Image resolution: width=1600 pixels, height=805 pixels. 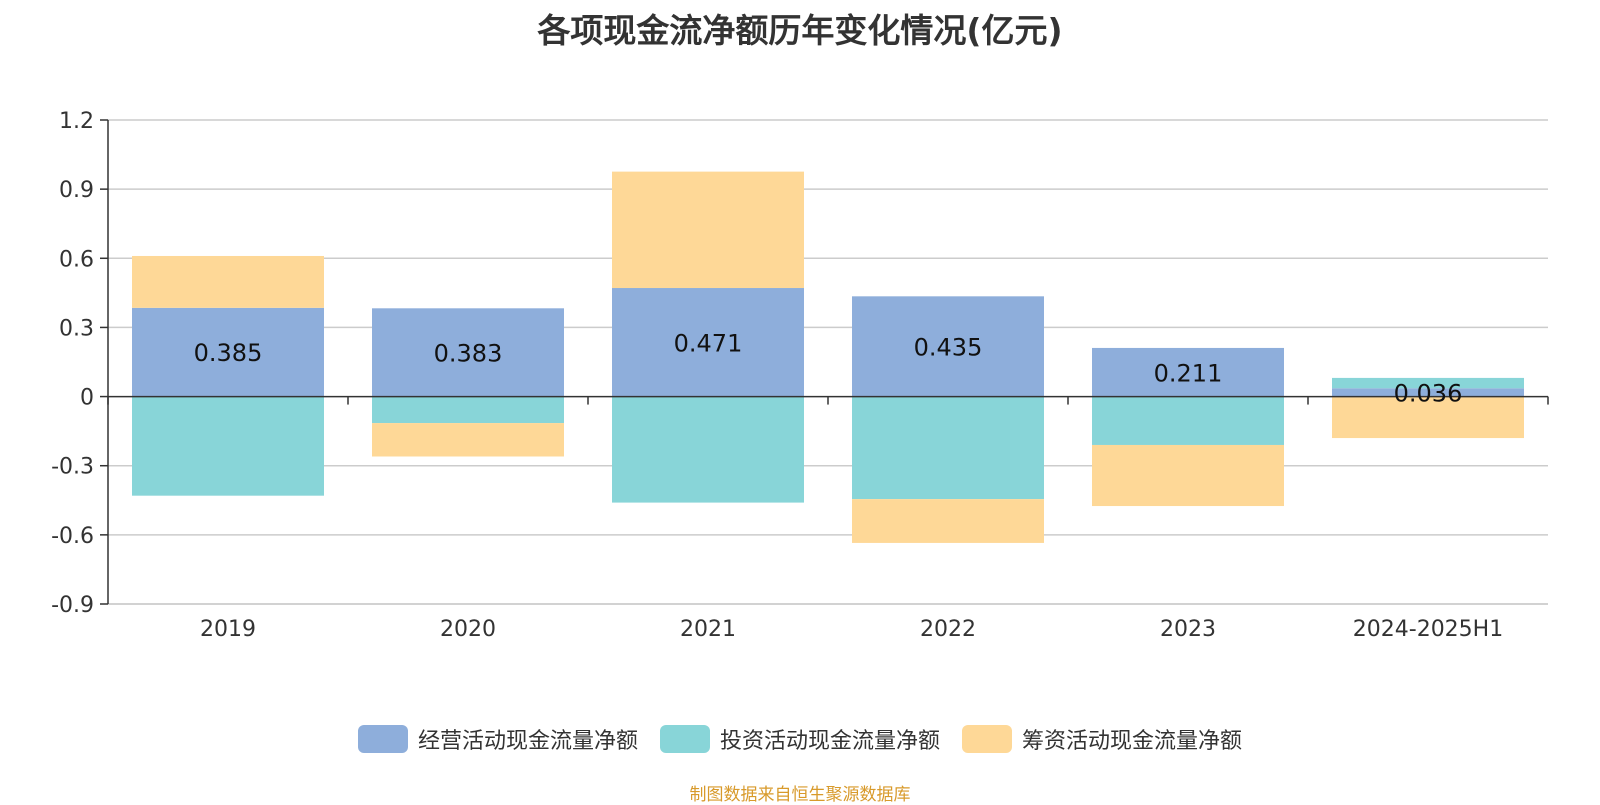 What do you see at coordinates (708, 230) in the screenshot?
I see `bar-3-2021` at bounding box center [708, 230].